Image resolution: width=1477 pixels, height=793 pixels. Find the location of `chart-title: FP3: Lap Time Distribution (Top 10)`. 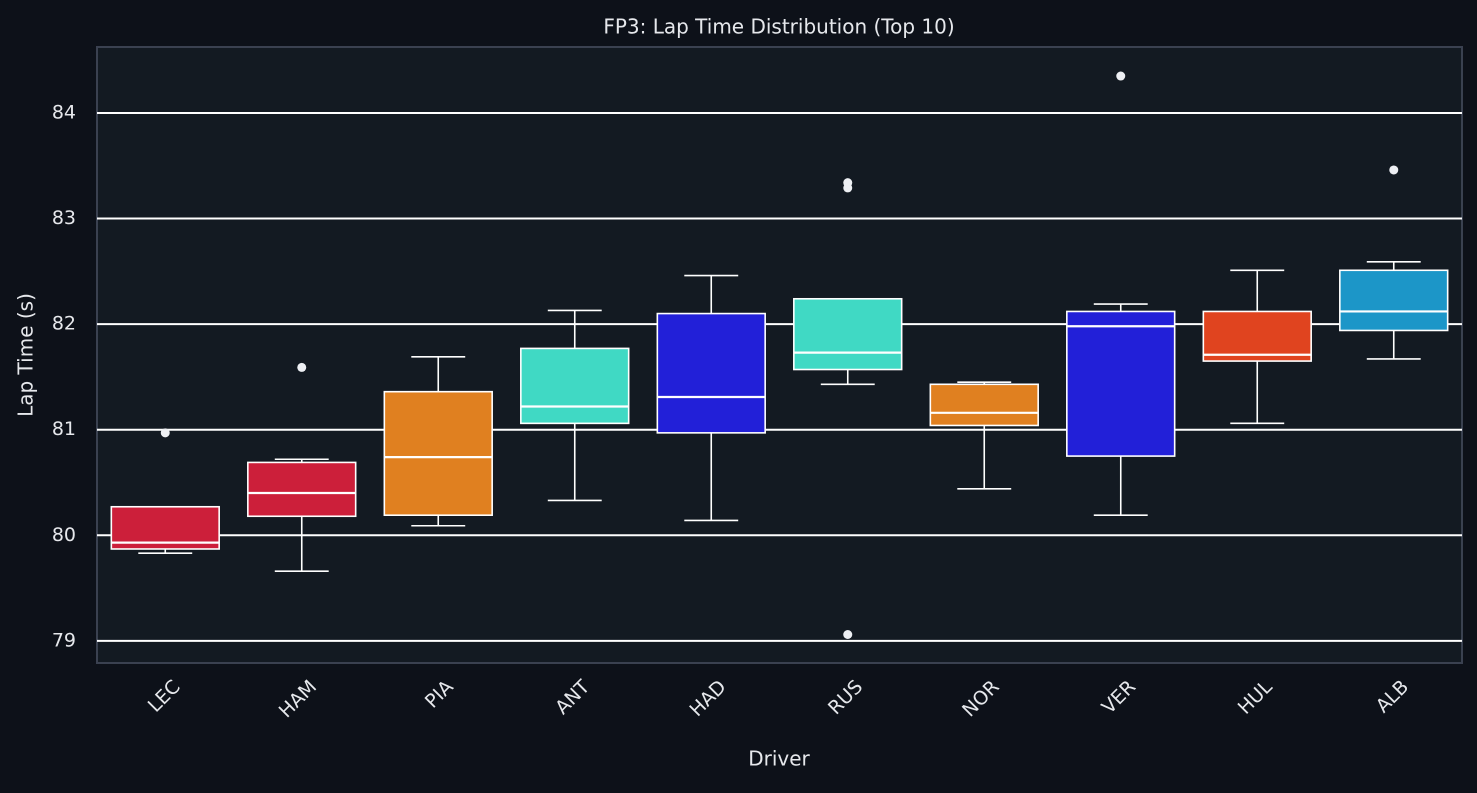

chart-title: FP3: Lap Time Distribution (Top 10) is located at coordinates (778, 27).